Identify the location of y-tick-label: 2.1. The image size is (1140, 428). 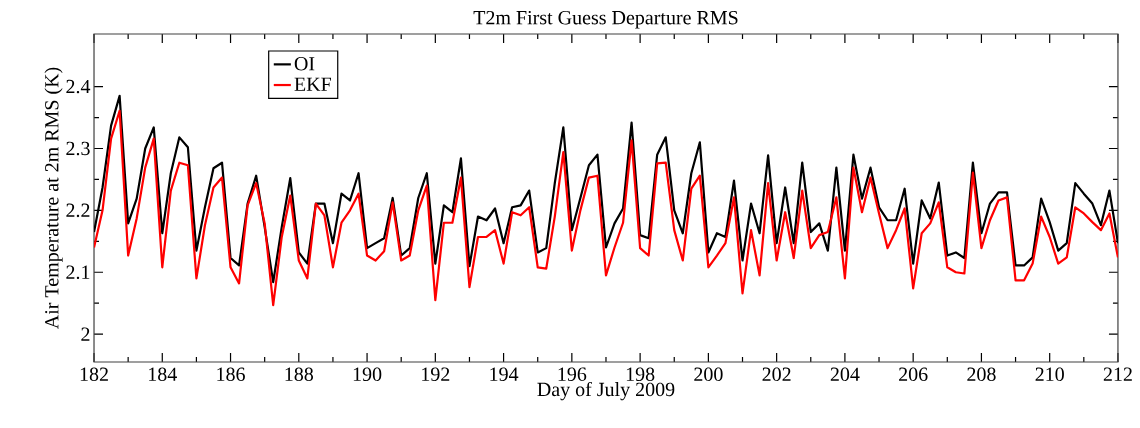
(78, 272).